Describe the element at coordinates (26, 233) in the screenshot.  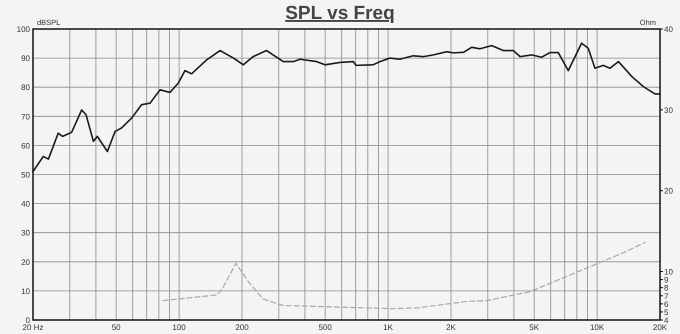
I see `y-tick-label: 30` at that location.